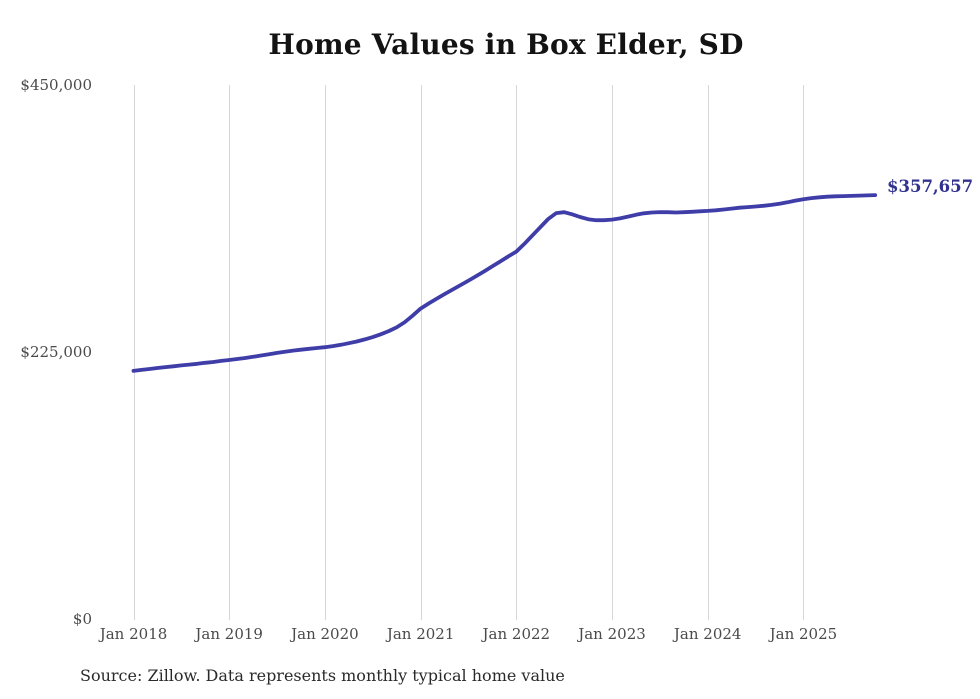 The height and width of the screenshot is (699, 980). Describe the element at coordinates (421, 352) in the screenshot. I see `gridline-jan-2021` at that location.